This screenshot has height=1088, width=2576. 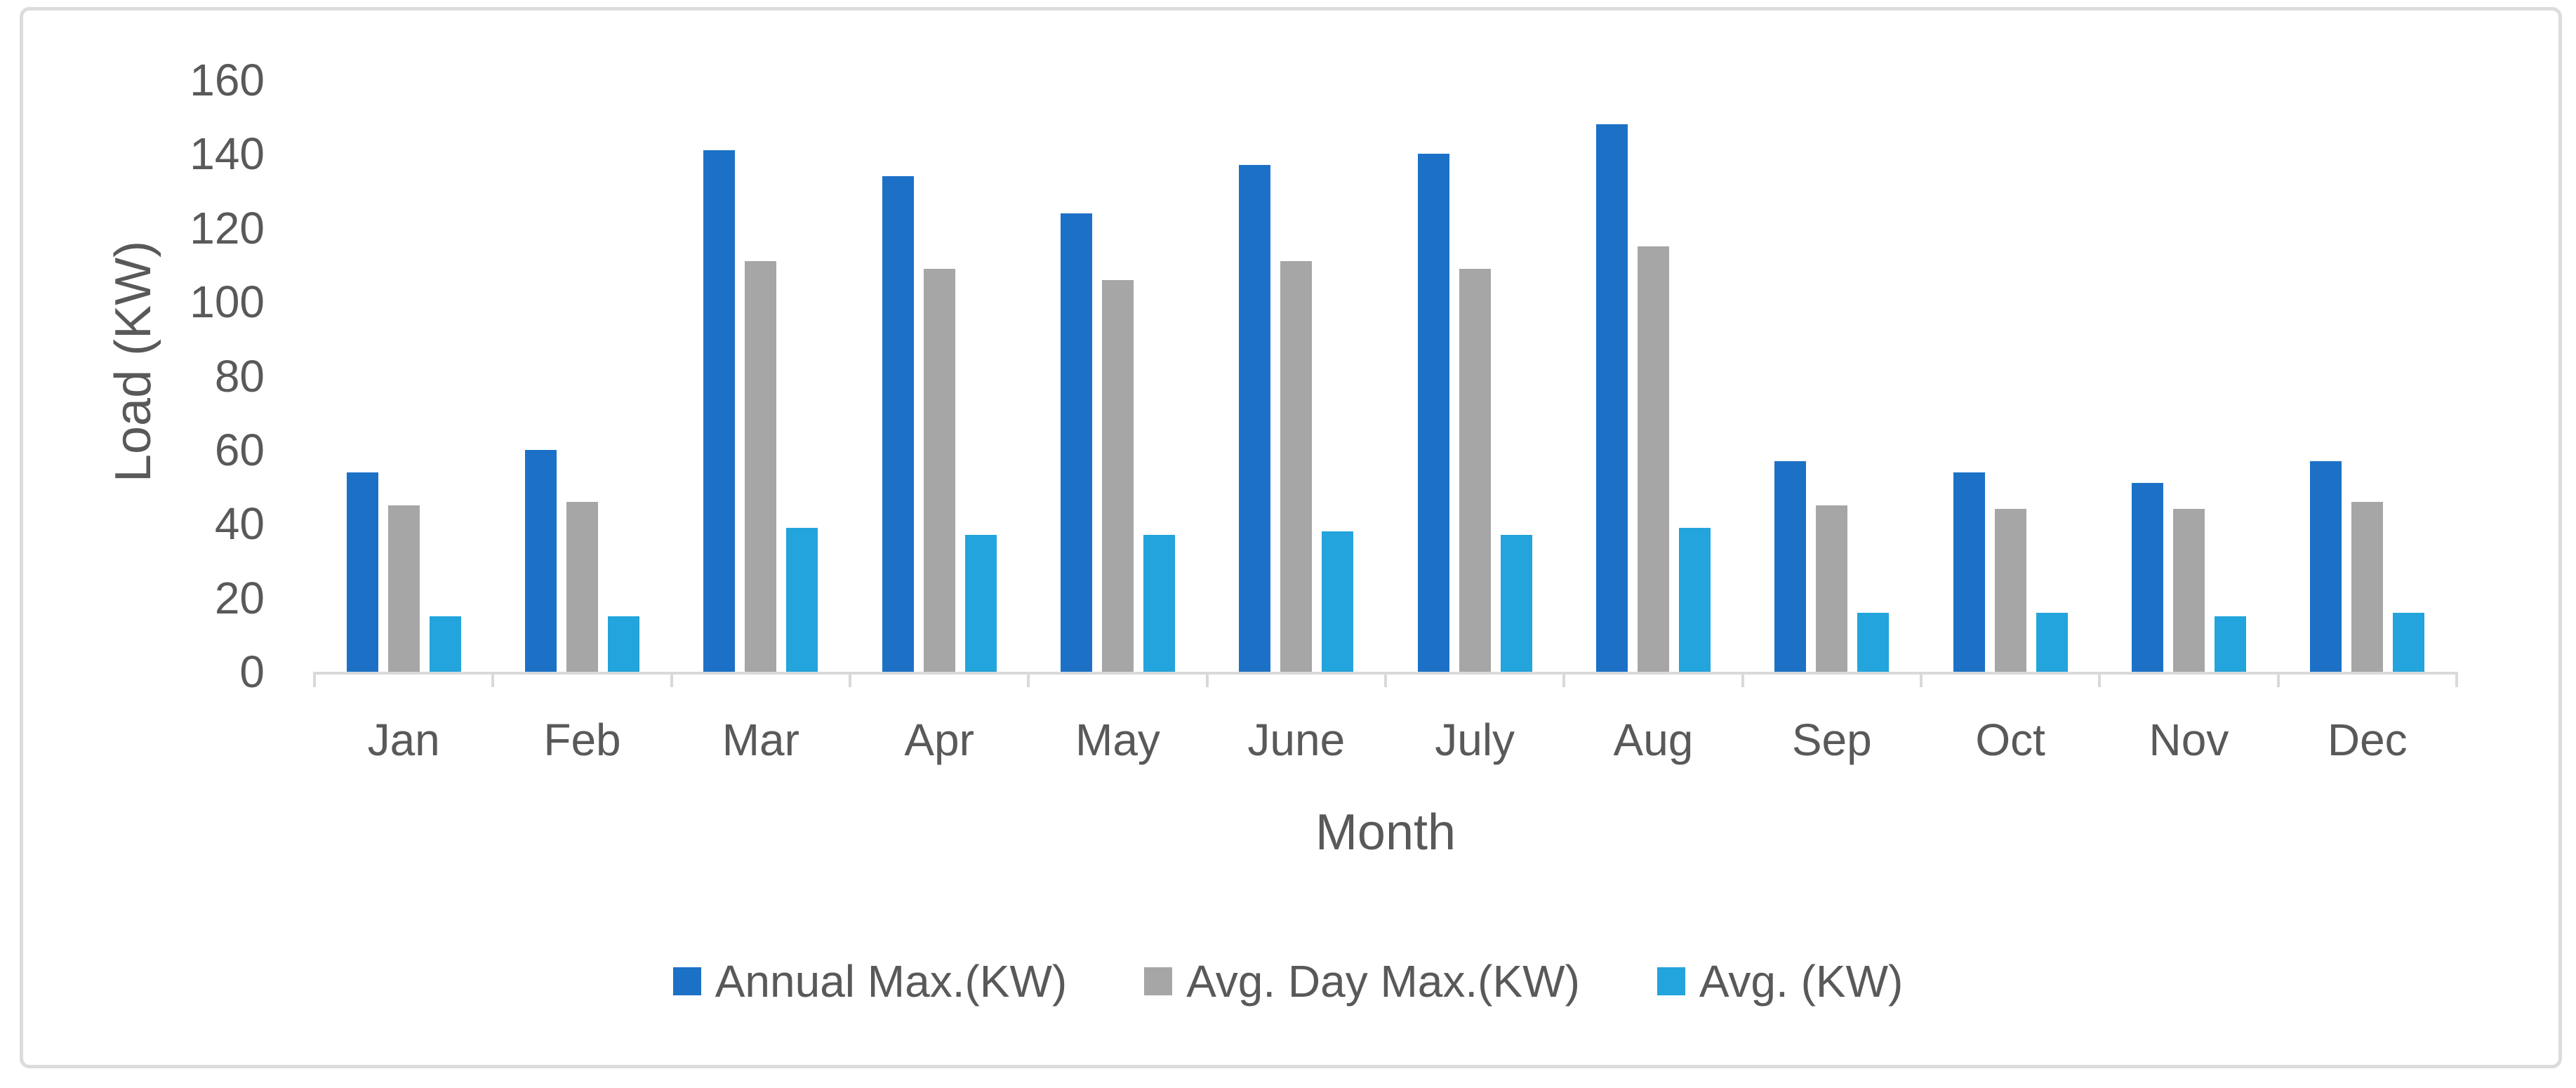 What do you see at coordinates (228, 227) in the screenshot?
I see `y-tick-label: 120` at bounding box center [228, 227].